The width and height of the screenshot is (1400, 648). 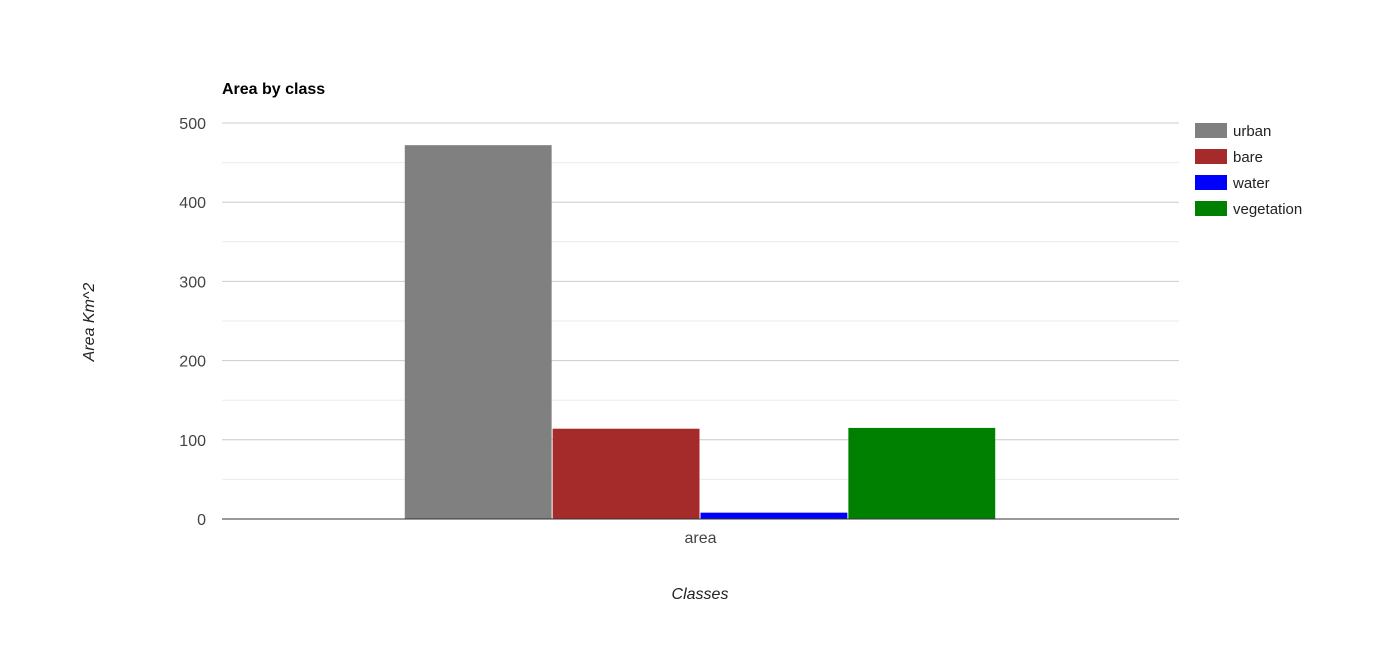 I want to click on y-tick-label: 200, so click(x=192, y=362).